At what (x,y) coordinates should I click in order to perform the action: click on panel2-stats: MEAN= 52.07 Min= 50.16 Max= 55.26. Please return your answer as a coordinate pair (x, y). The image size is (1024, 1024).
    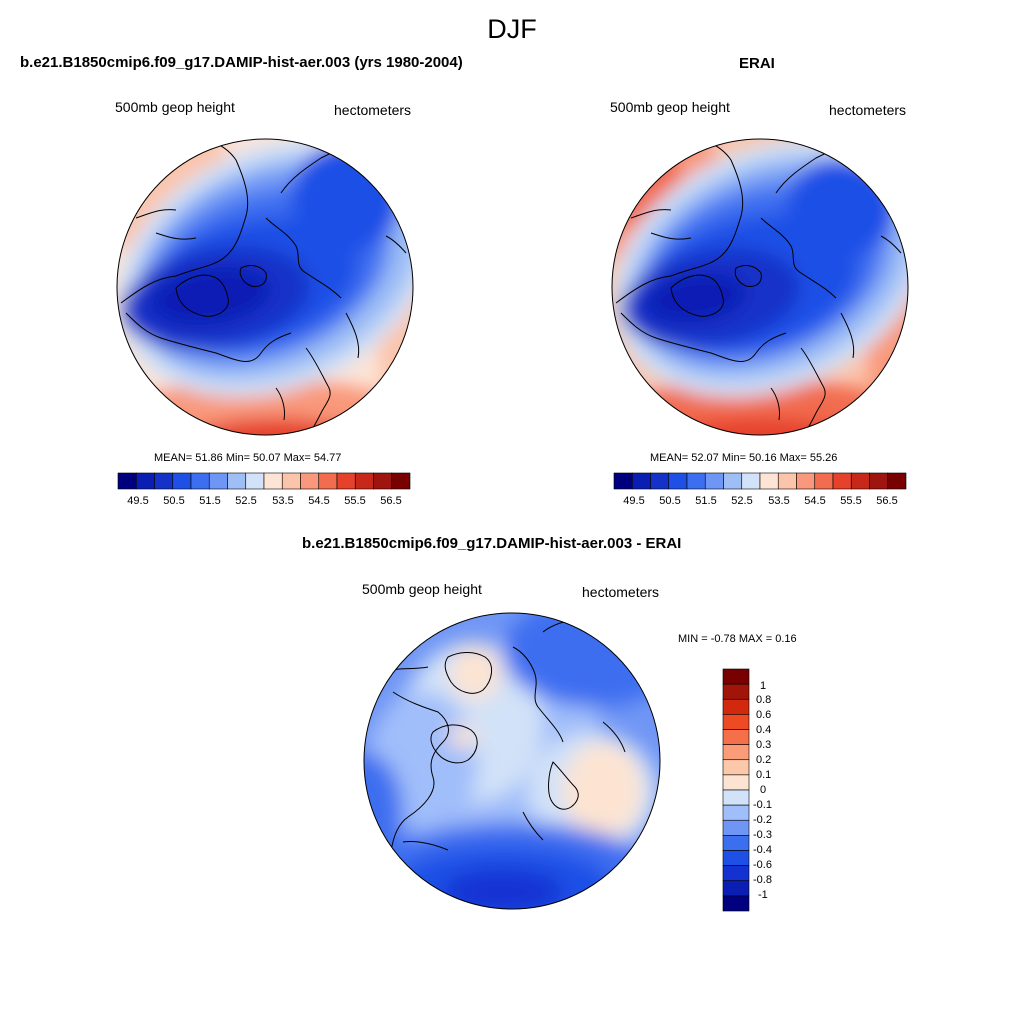
    Looking at the image, I should click on (744, 458).